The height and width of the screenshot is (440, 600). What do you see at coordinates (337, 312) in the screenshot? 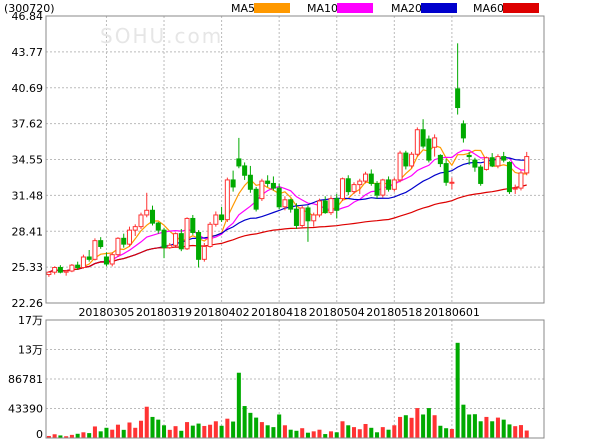
I see `date-tick-label: 20180504` at bounding box center [337, 312].